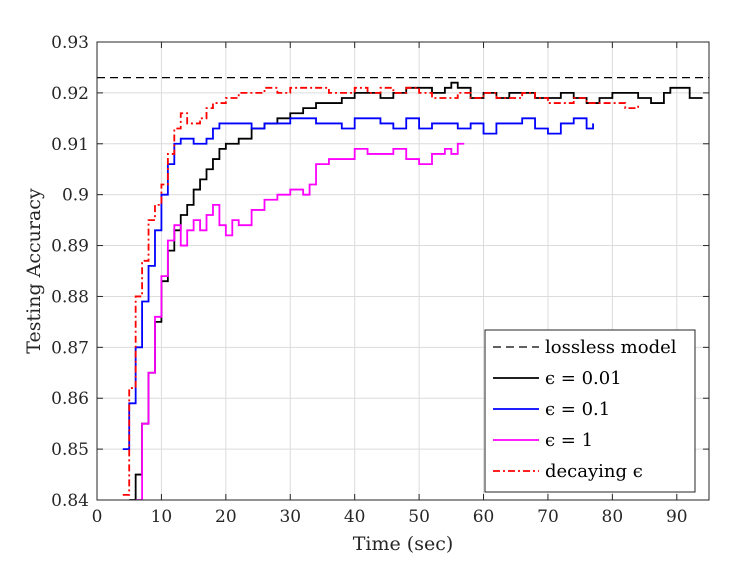  What do you see at coordinates (70, 399) in the screenshot?
I see `y-tick-label: 0.86` at bounding box center [70, 399].